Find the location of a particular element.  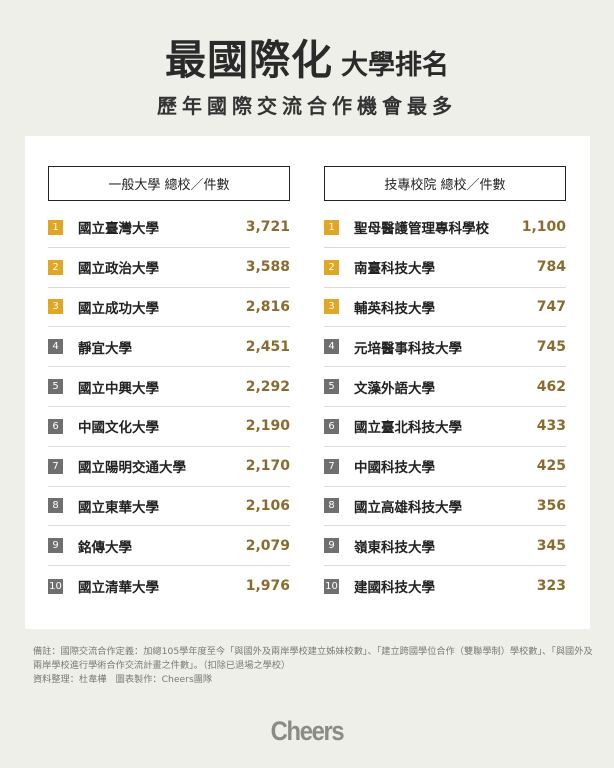

title-main: 最國際化 is located at coordinates (249, 60).